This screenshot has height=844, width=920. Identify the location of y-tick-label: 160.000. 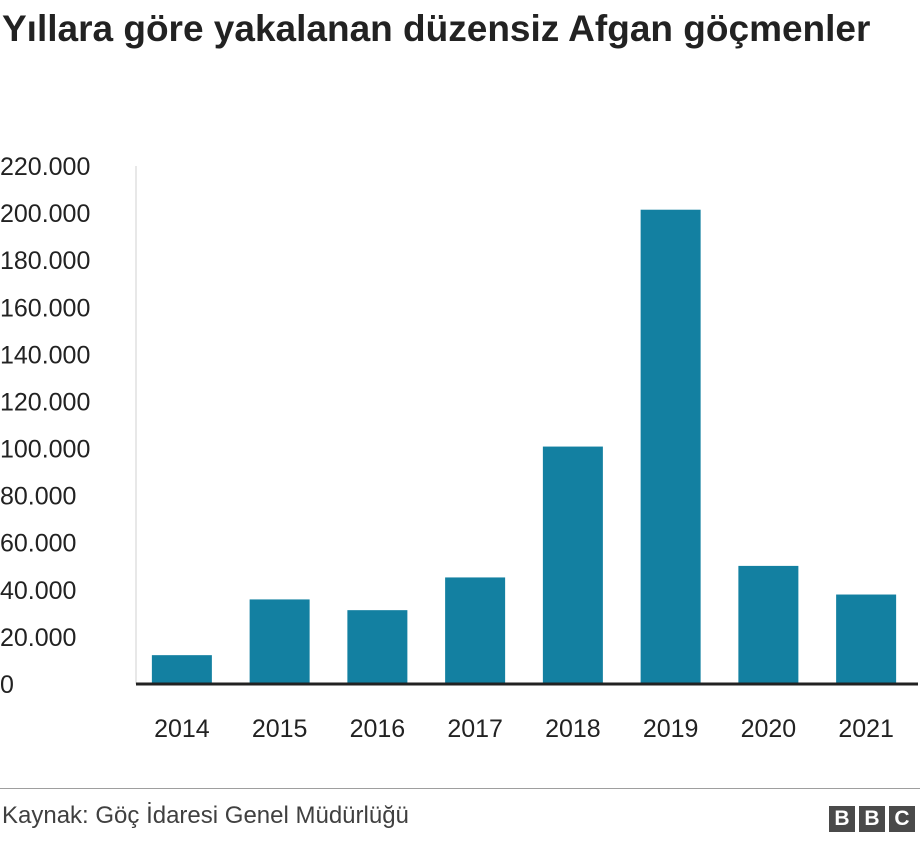
(45, 308).